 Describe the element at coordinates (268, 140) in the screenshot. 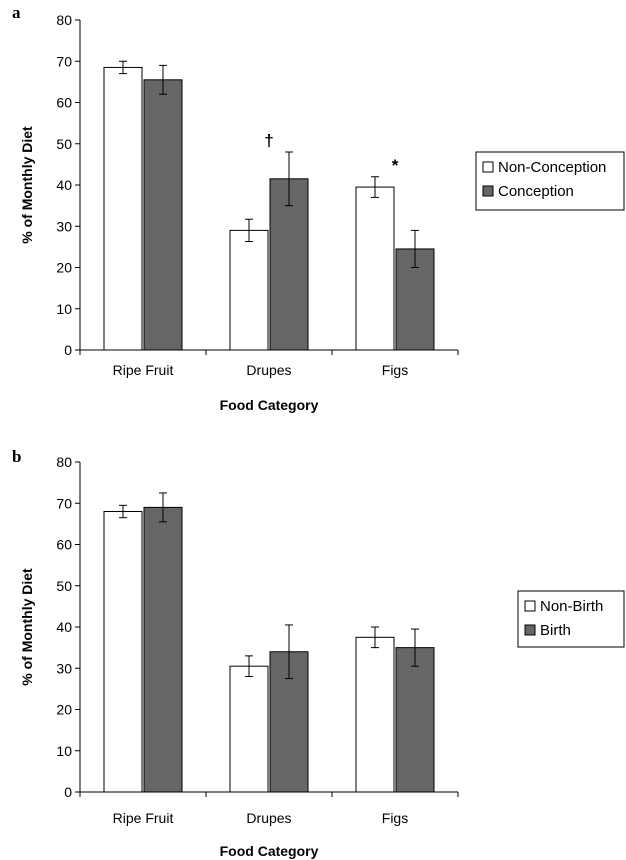

I see `significance-marker: †` at that location.